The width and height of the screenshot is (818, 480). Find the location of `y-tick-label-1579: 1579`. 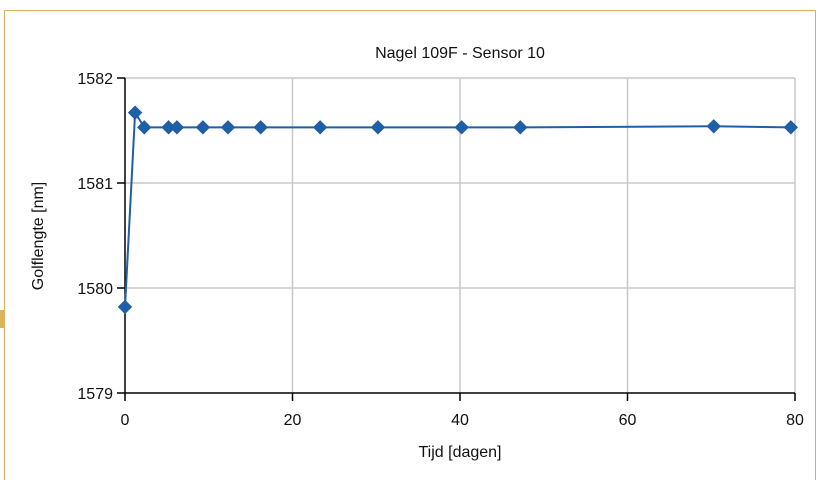

y-tick-label-1579: 1579 is located at coordinates (95, 394).